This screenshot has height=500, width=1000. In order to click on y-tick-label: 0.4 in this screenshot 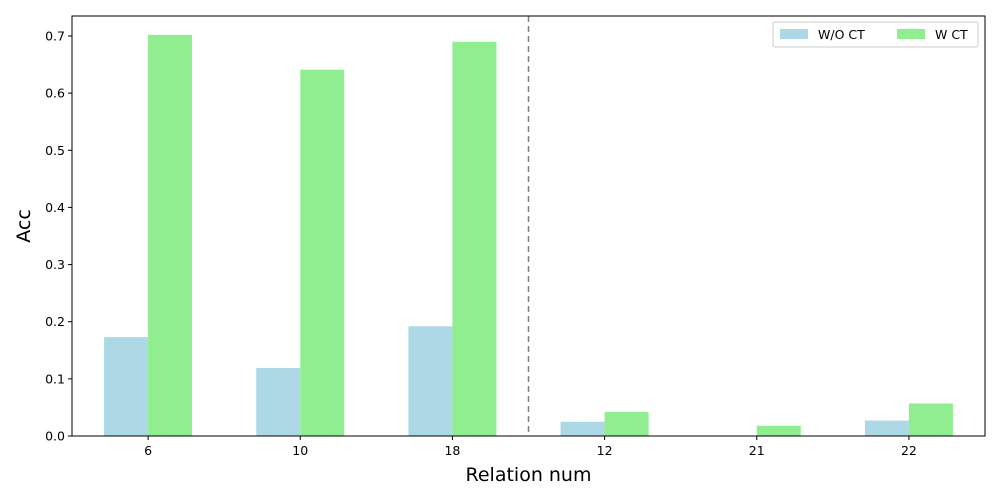, I will do `click(55, 207)`.